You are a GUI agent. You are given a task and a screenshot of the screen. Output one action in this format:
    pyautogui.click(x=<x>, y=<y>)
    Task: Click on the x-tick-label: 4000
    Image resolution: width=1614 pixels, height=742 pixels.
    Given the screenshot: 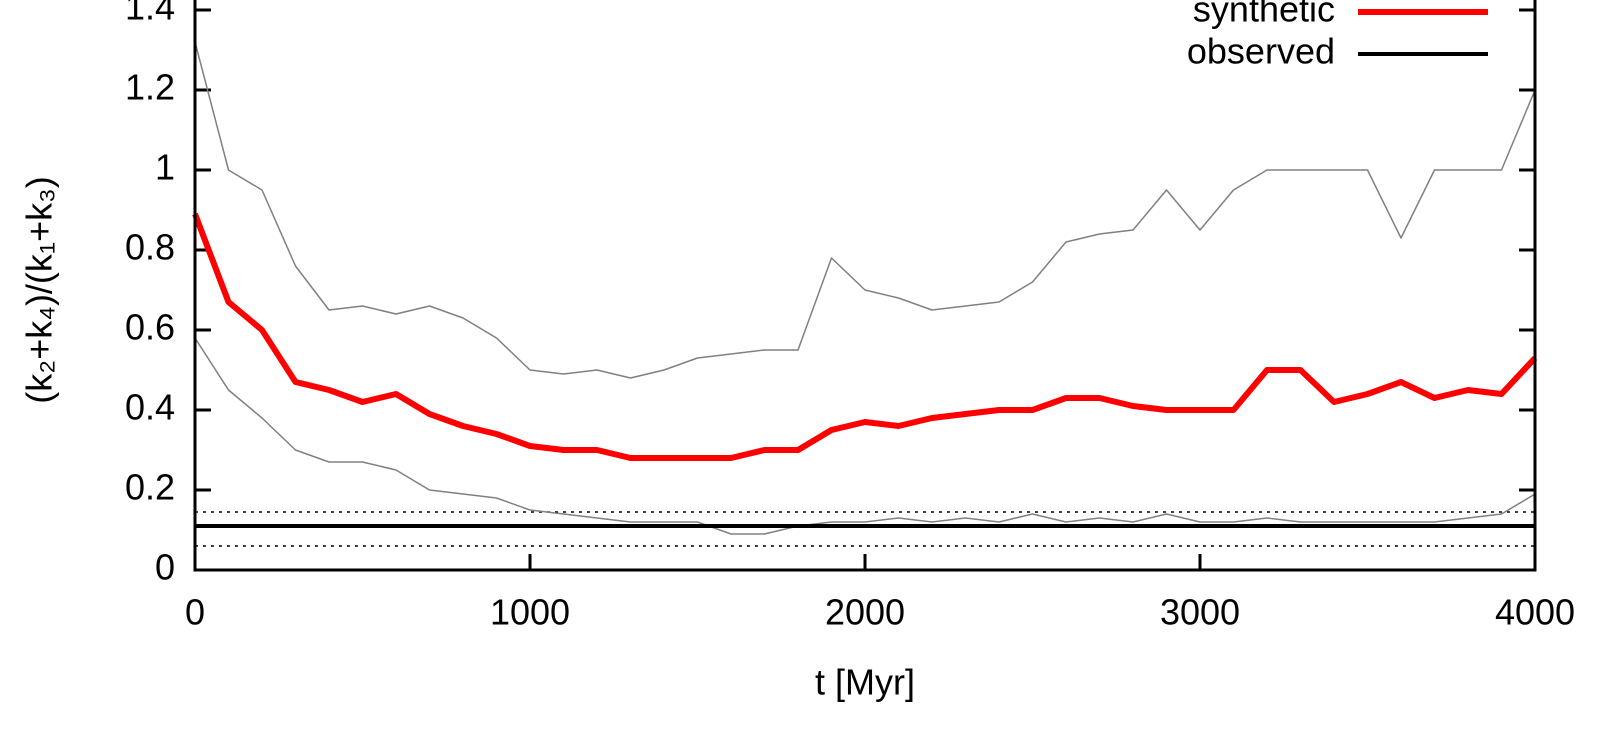 What is the action you would take?
    pyautogui.click(x=1535, y=612)
    